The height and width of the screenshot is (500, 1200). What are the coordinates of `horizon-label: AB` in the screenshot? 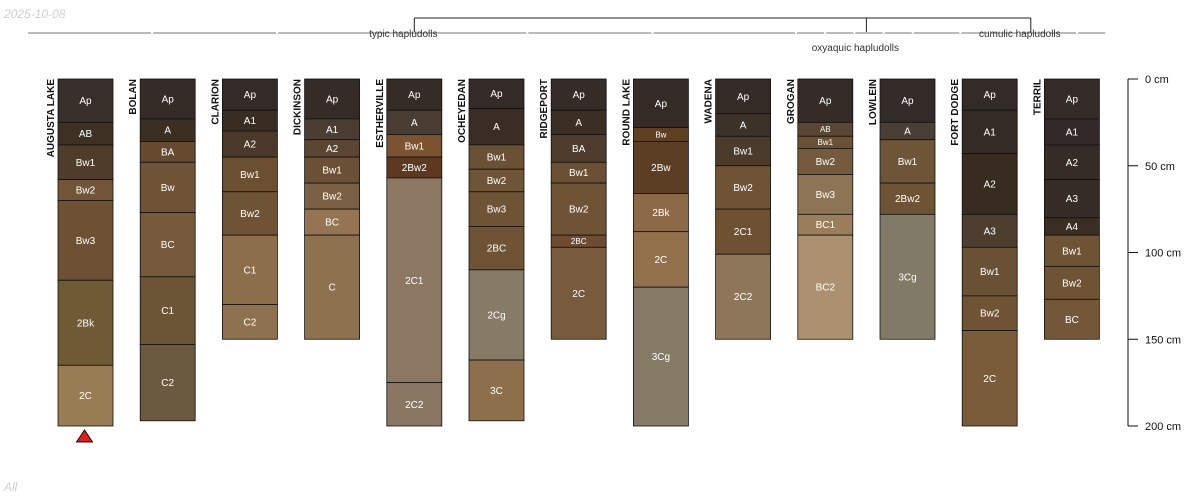 It's located at (825, 129).